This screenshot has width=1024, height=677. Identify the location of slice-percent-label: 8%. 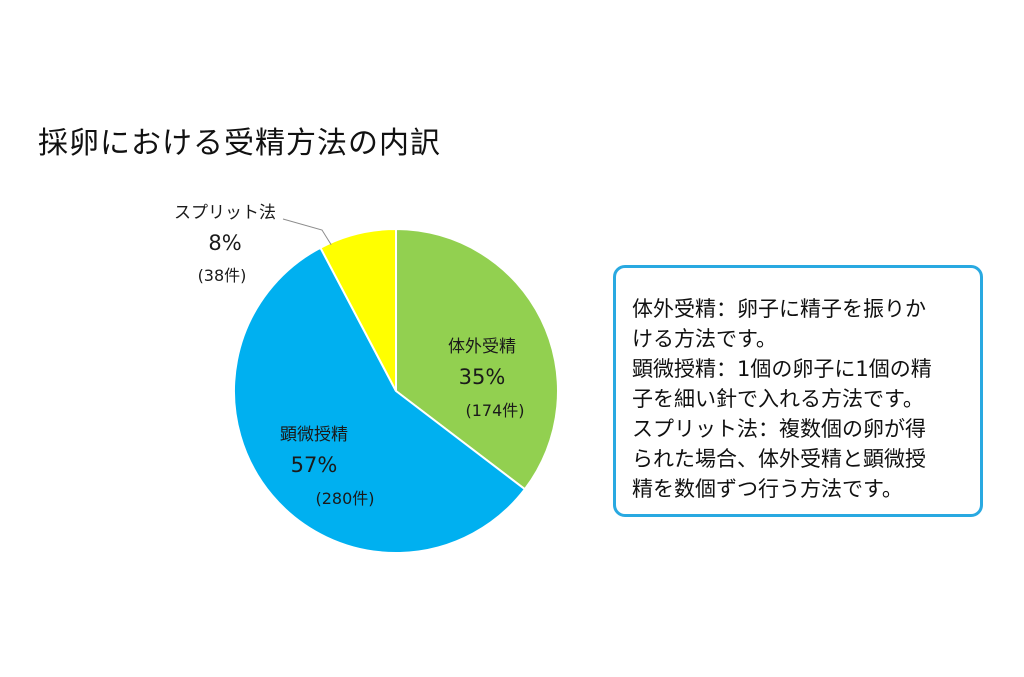
(224, 243).